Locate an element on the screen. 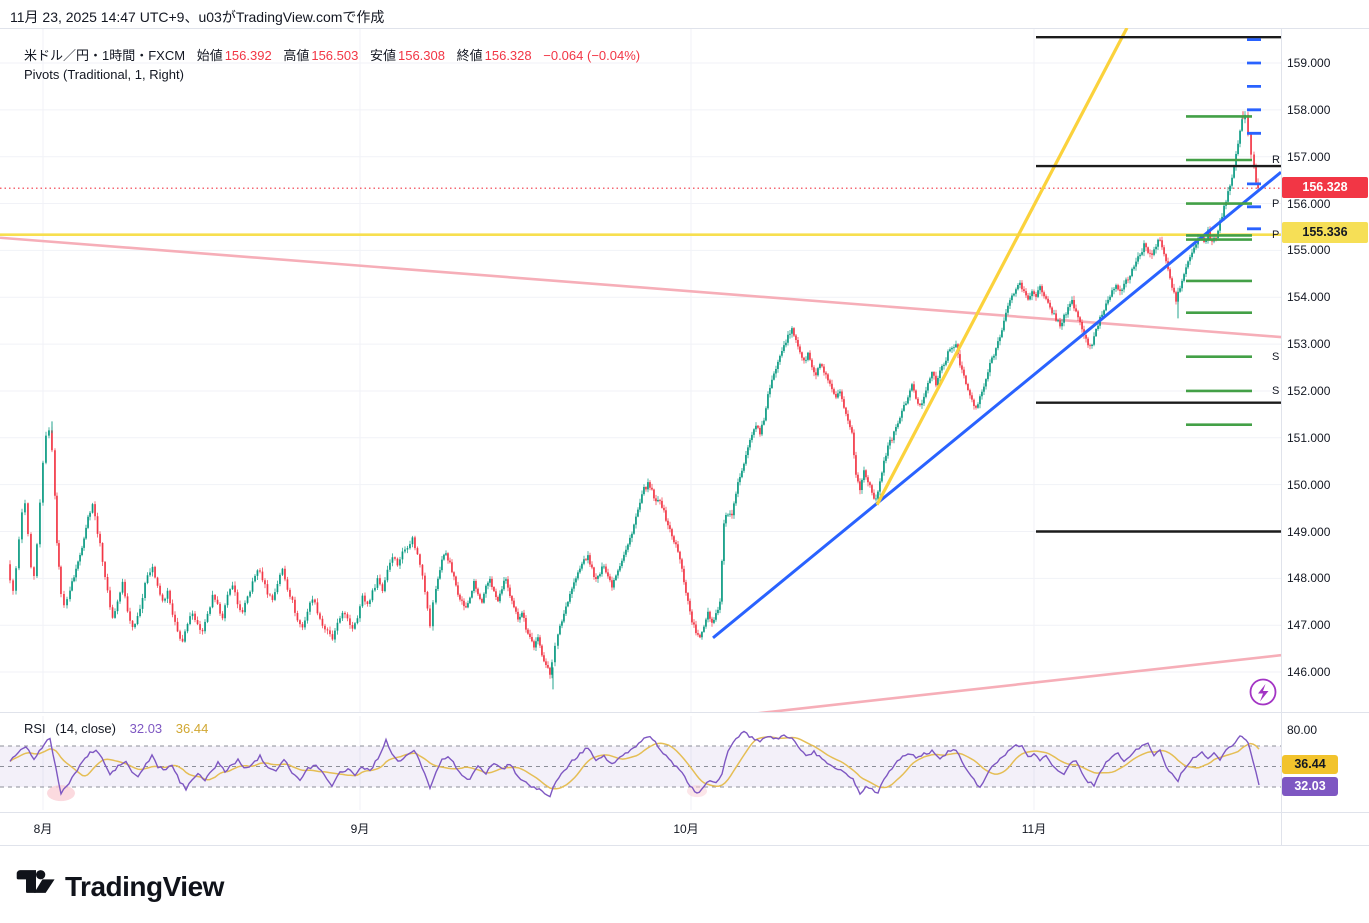 The height and width of the screenshot is (923, 1369). yellow-level-badge: 155.336 is located at coordinates (1325, 232).